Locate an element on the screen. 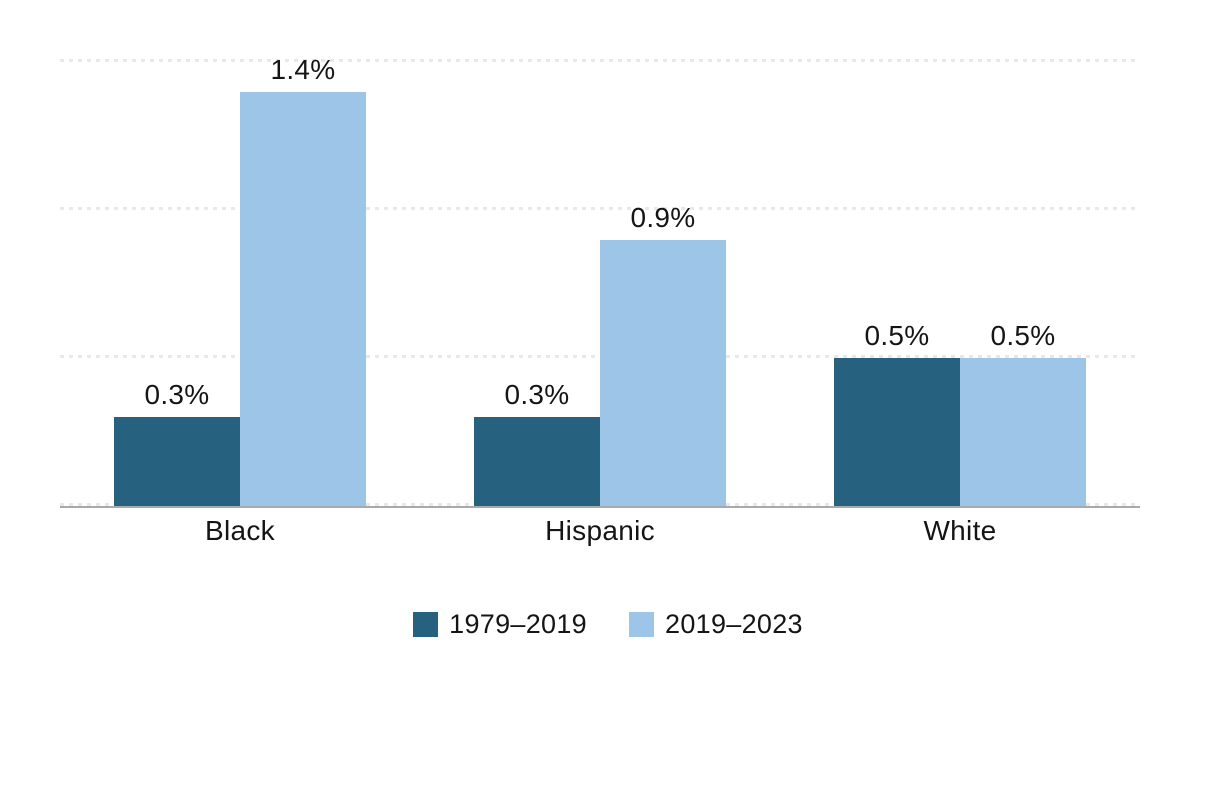  bar-white-1979-2019 is located at coordinates (897, 432).